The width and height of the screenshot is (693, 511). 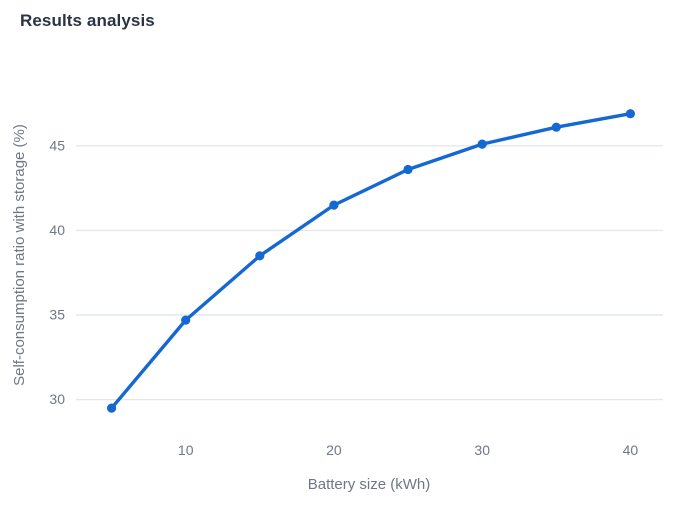 I want to click on y-tick-label-40: 40, so click(x=57, y=230).